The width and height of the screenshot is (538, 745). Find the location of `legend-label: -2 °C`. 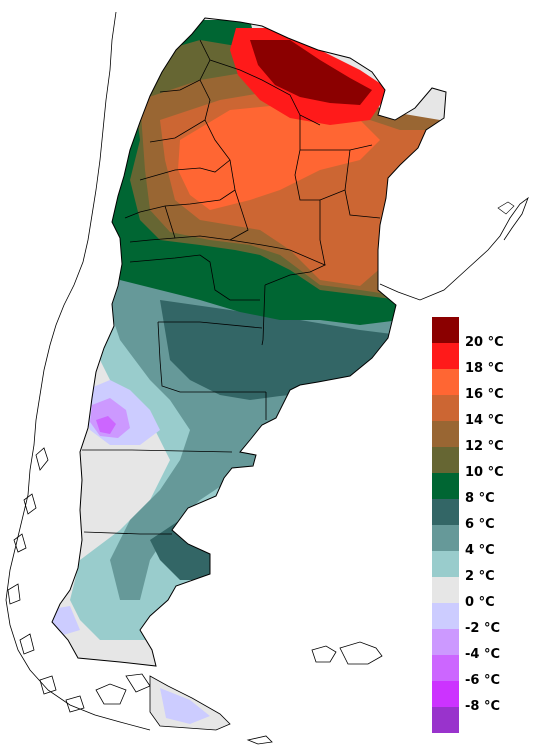

legend-label: -2 °C is located at coordinates (483, 628).